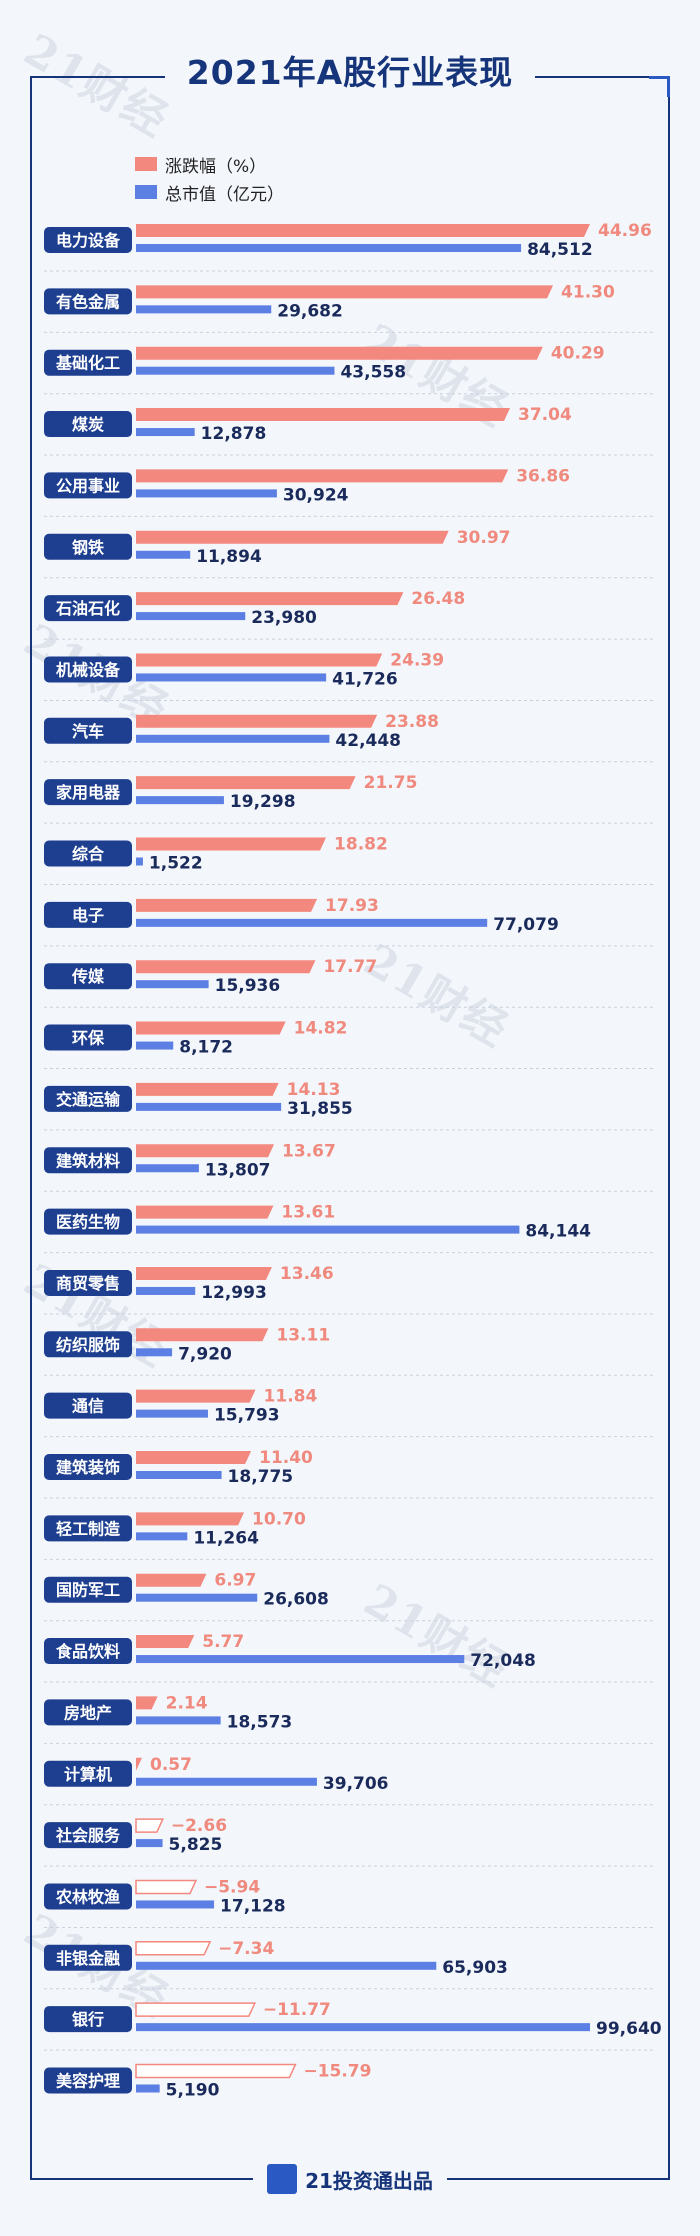 Image resolution: width=700 pixels, height=2236 pixels. Describe the element at coordinates (253, 1906) in the screenshot. I see `cap-value-label: 17,128` at that location.